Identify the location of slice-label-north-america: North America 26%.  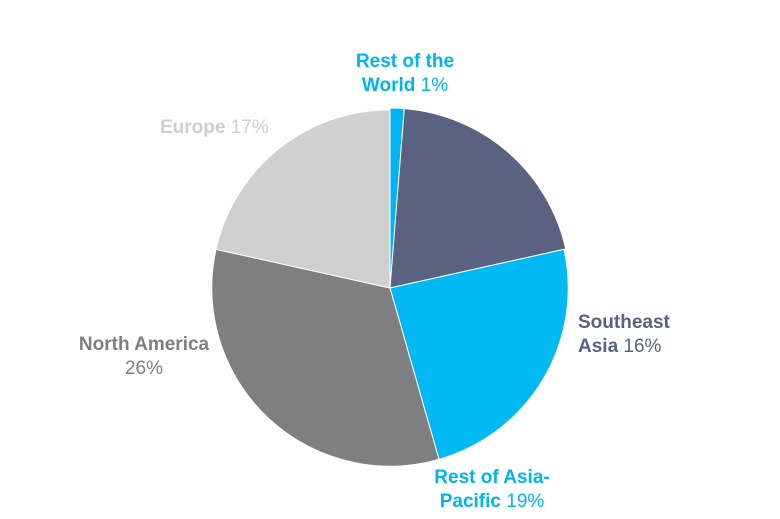
(144, 357).